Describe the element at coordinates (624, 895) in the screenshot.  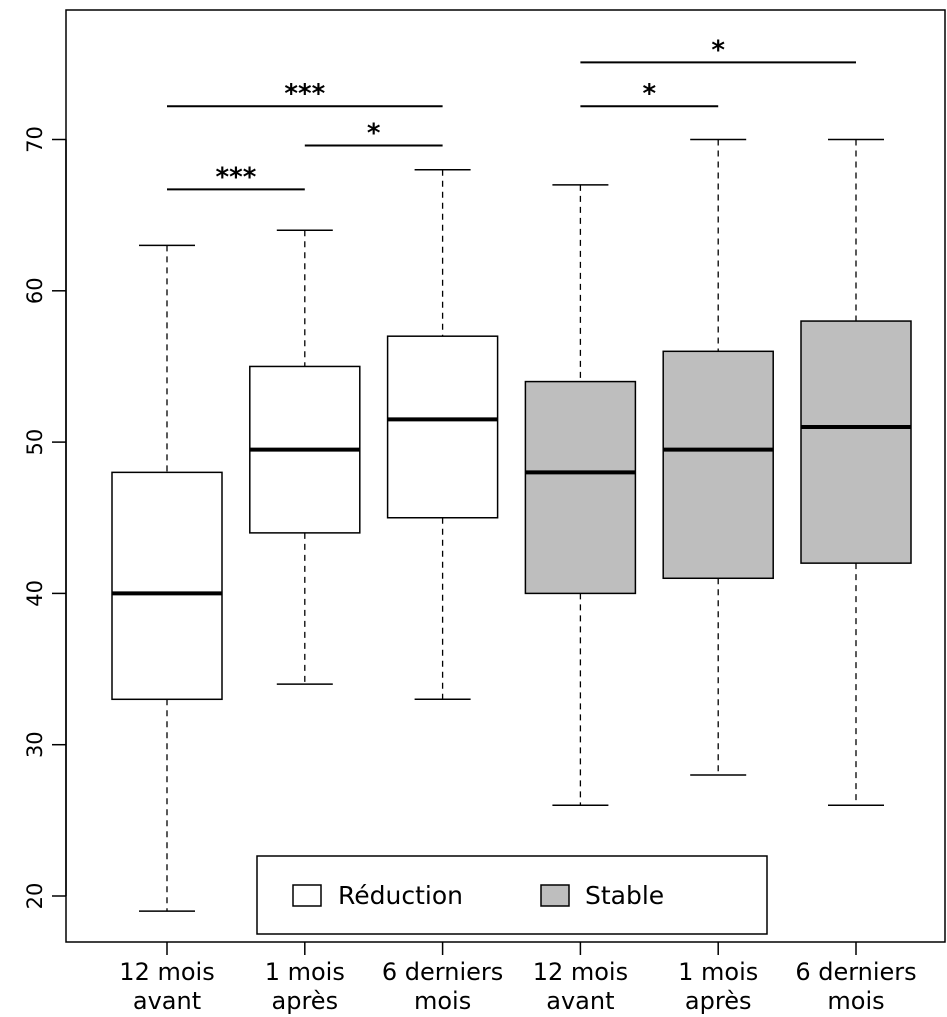
I see `legend-label-stable: Stable` at that location.